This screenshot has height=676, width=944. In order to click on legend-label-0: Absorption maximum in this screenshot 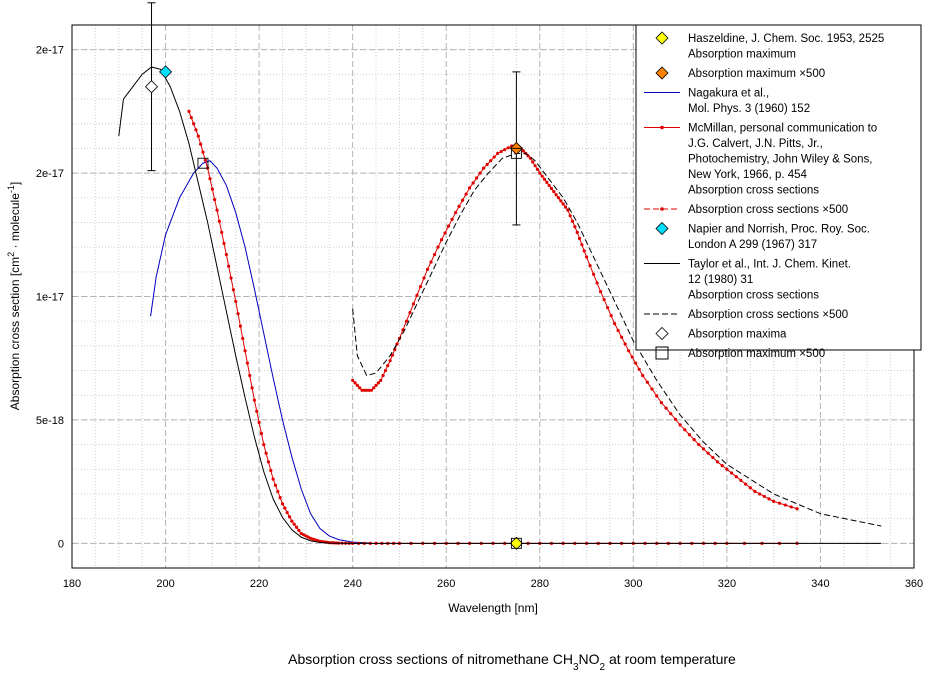, I will do `click(742, 55)`.